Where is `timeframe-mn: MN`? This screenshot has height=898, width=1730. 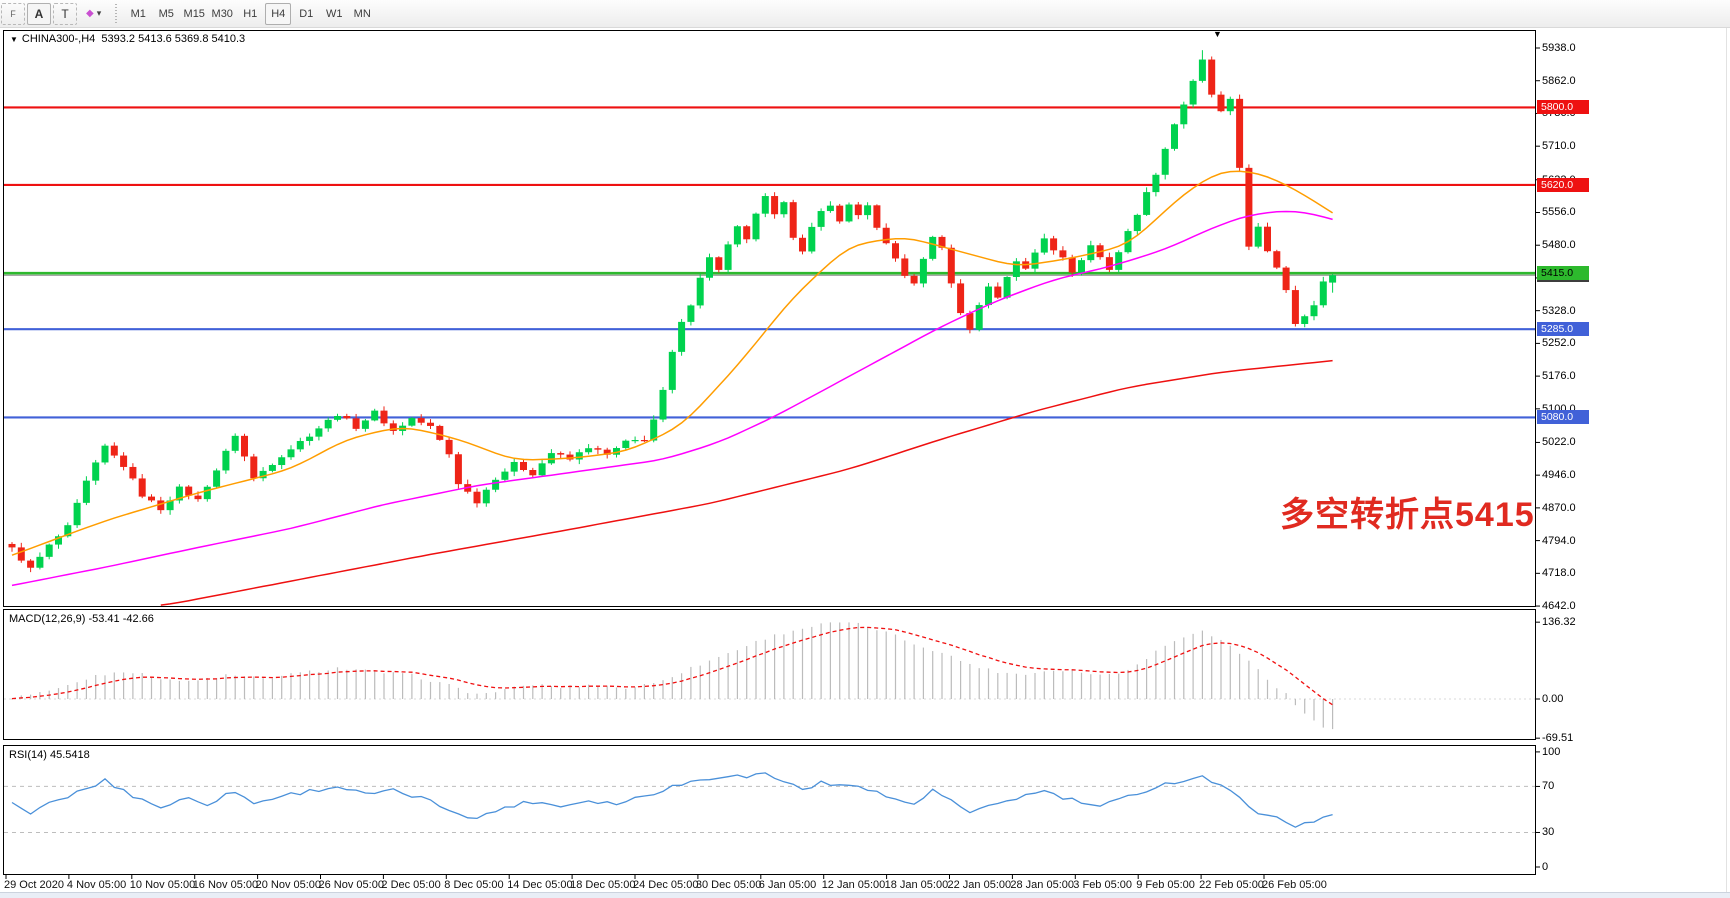 timeframe-mn: MN is located at coordinates (362, 13).